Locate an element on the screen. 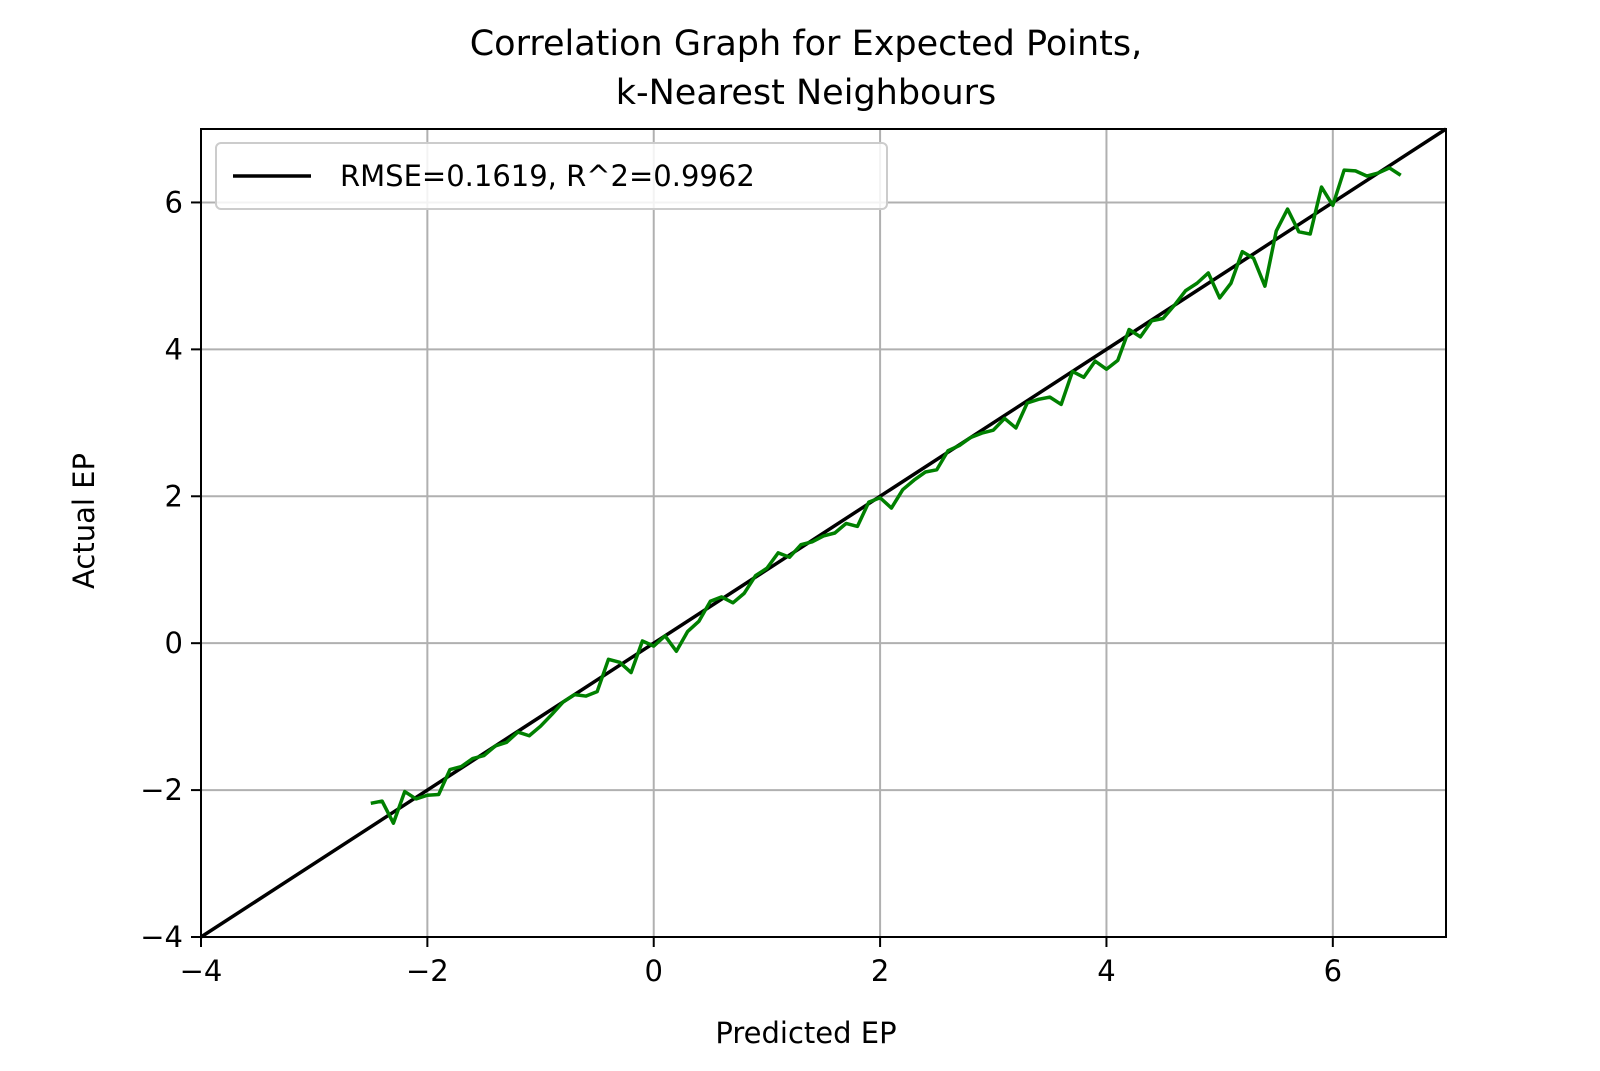  y-tick-label: 0 is located at coordinates (174, 643).